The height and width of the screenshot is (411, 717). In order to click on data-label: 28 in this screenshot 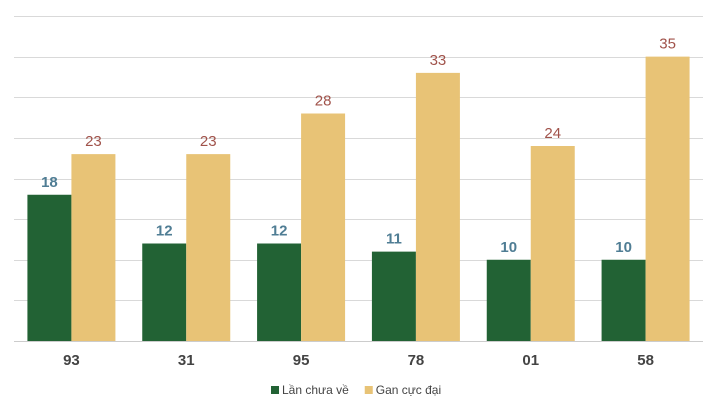, I will do `click(323, 101)`.